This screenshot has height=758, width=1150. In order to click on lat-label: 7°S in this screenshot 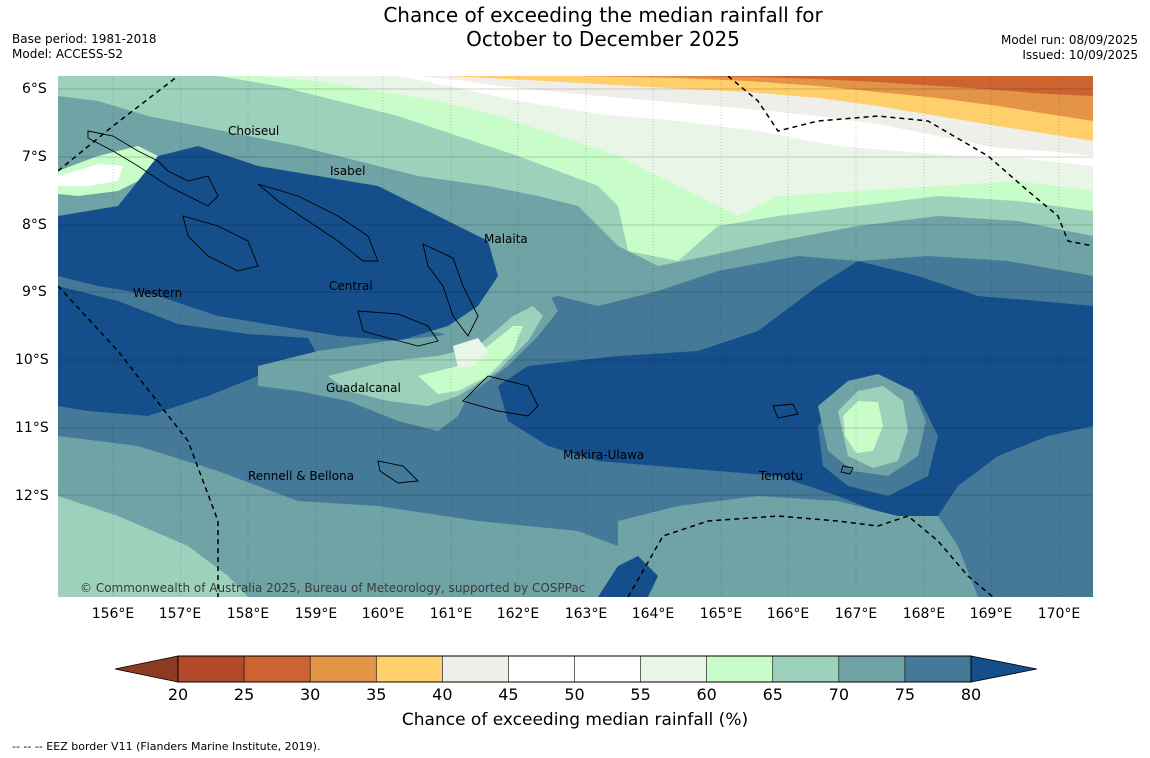, I will do `click(34, 157)`.